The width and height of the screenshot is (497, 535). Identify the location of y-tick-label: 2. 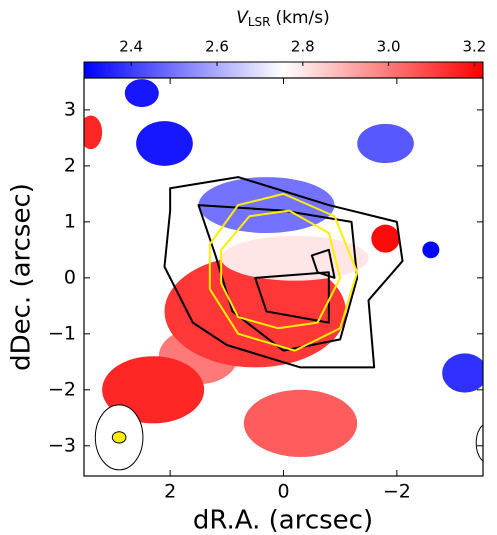
(70, 165).